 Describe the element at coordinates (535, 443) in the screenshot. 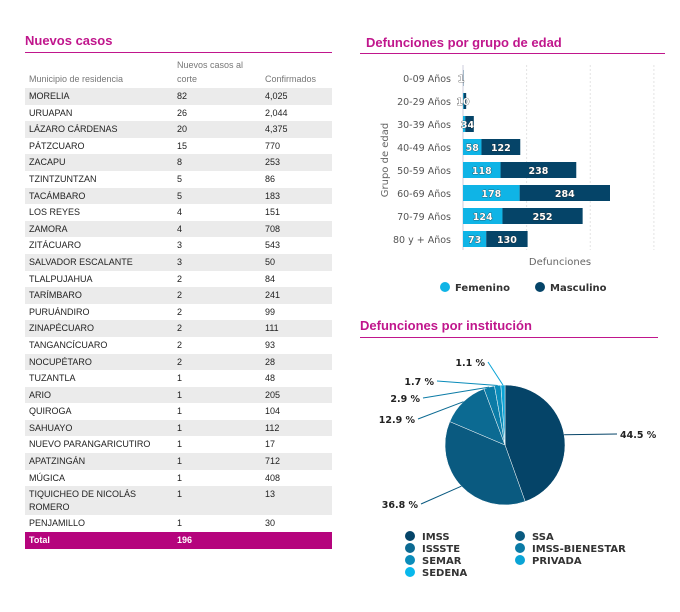

I see `pie-slice` at that location.